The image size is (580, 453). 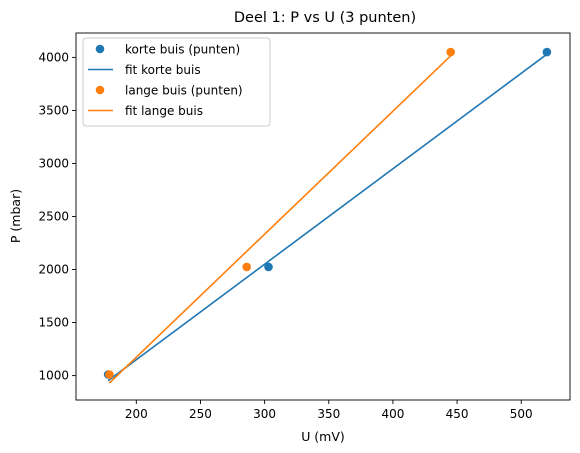 What do you see at coordinates (325, 18) in the screenshot?
I see `chart-title: Deel 1: P vs U (3 punten)` at bounding box center [325, 18].